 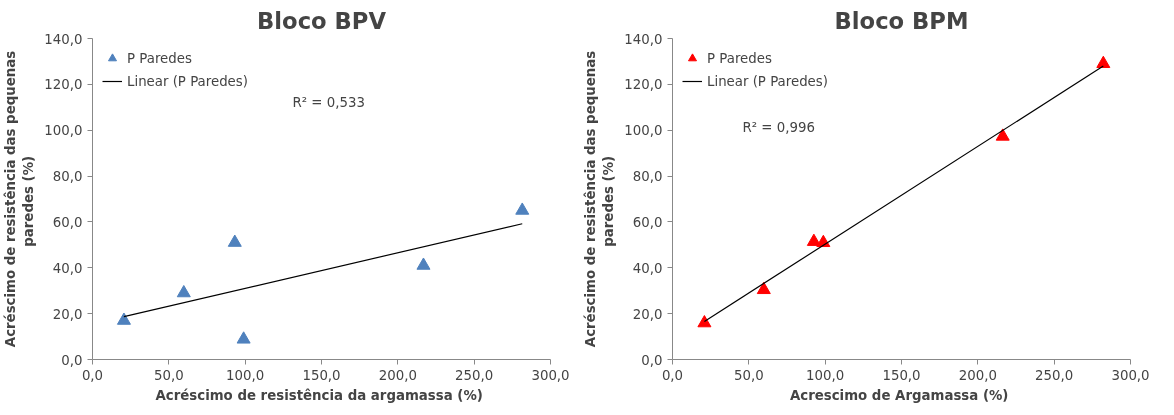 I want to click on chart-title: Bloco BPM, so click(x=901, y=20).